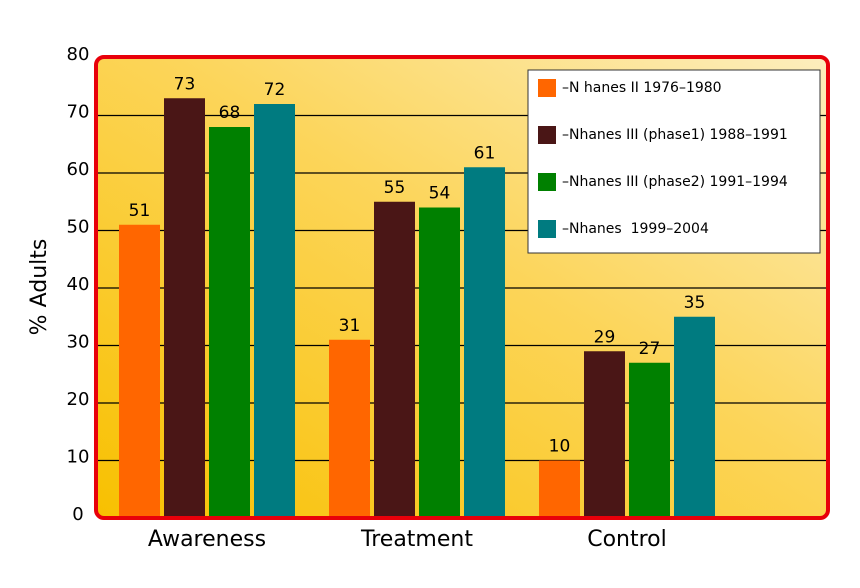 This screenshot has height=588, width=860. What do you see at coordinates (78, 227) in the screenshot?
I see `y-tick-label: 50` at bounding box center [78, 227].